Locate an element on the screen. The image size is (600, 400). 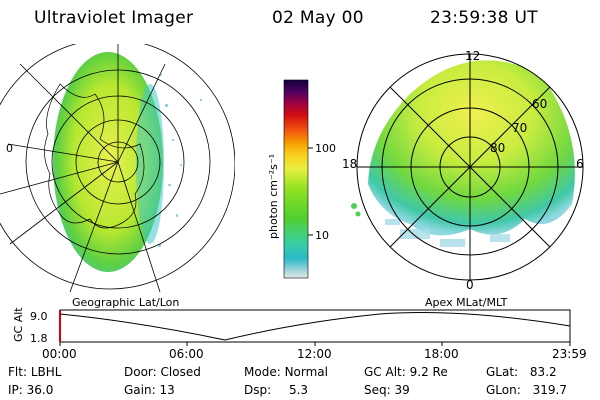
info-ip-label: IP: is located at coordinates (15, 390).